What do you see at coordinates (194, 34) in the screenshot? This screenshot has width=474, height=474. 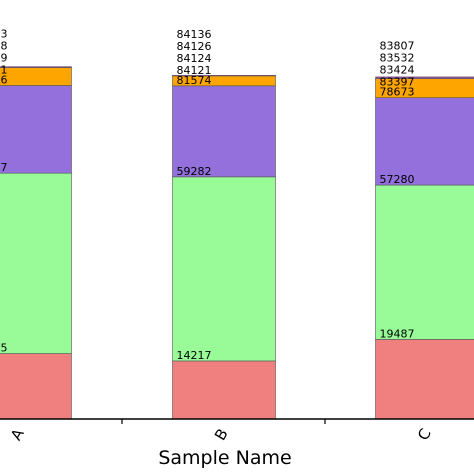 I see `value-label-B-7: 84136` at bounding box center [194, 34].